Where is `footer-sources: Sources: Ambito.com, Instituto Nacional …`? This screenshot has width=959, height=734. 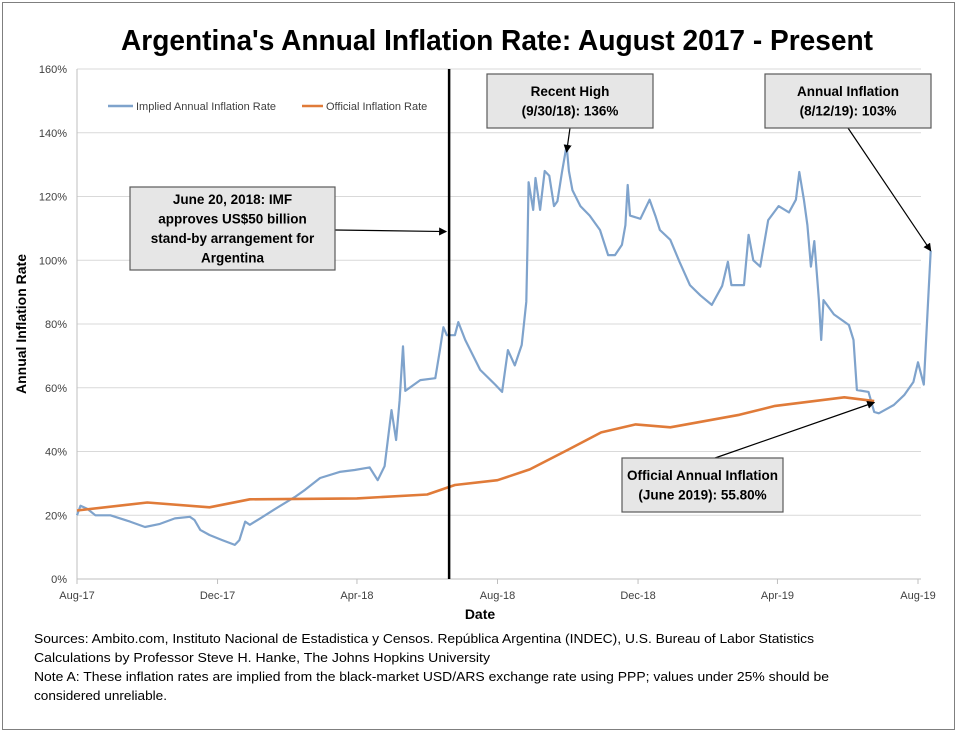
footer-sources: Sources: Ambito.com, Instituto Nacional … is located at coordinates (424, 638).